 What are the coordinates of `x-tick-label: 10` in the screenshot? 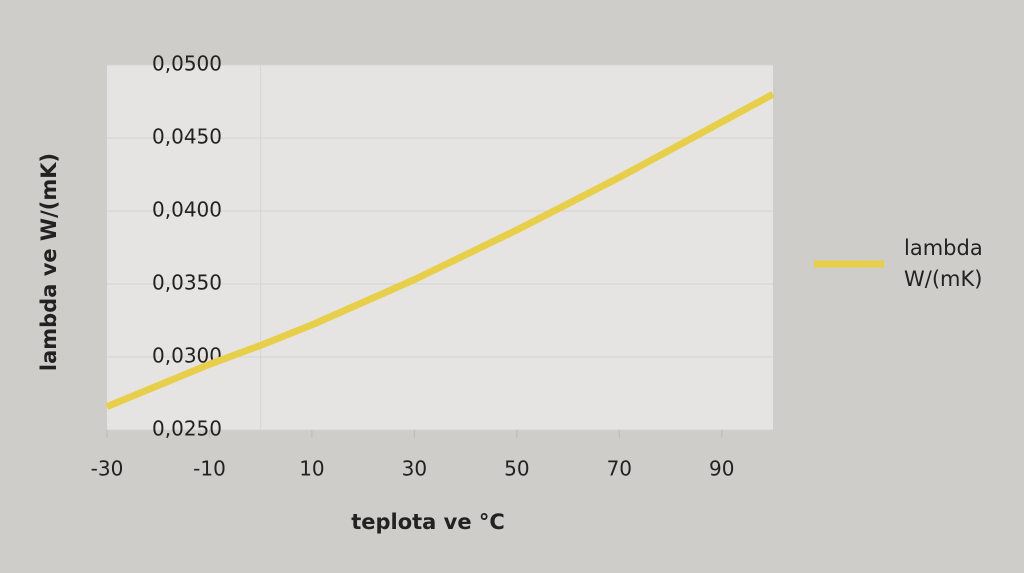 It's located at (311, 469).